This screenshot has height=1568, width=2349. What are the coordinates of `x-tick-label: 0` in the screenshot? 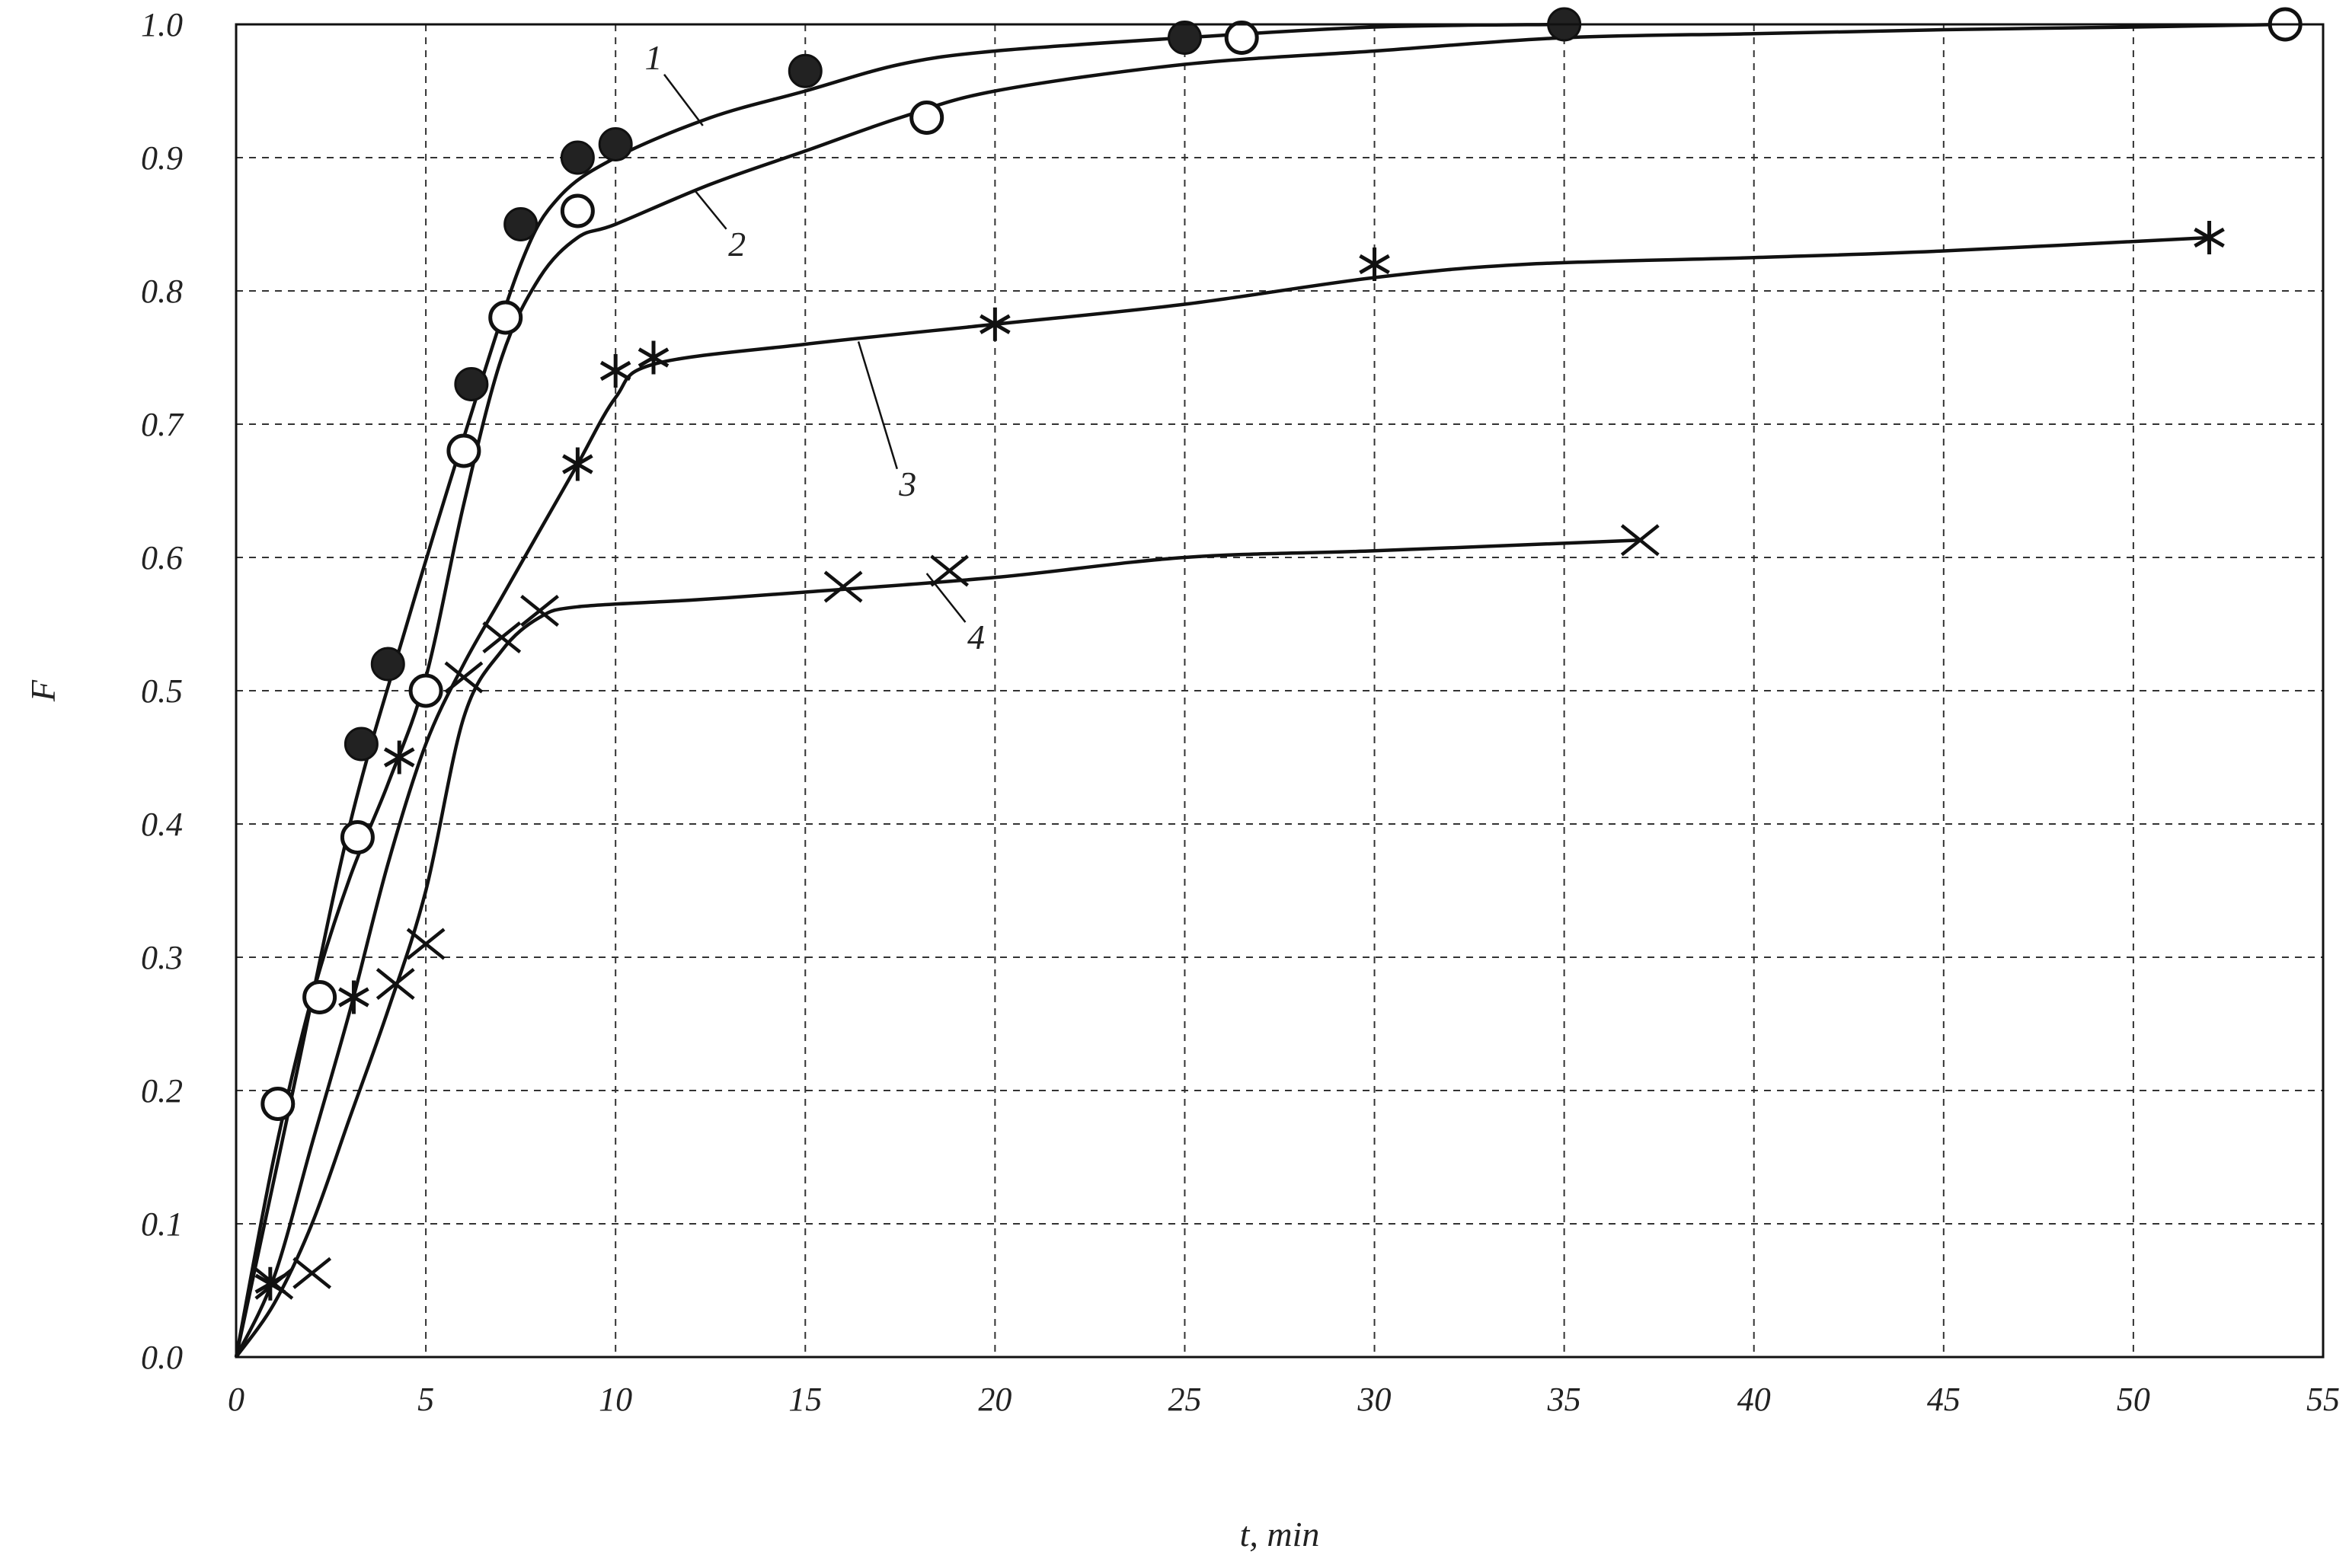 It's located at (236, 1400).